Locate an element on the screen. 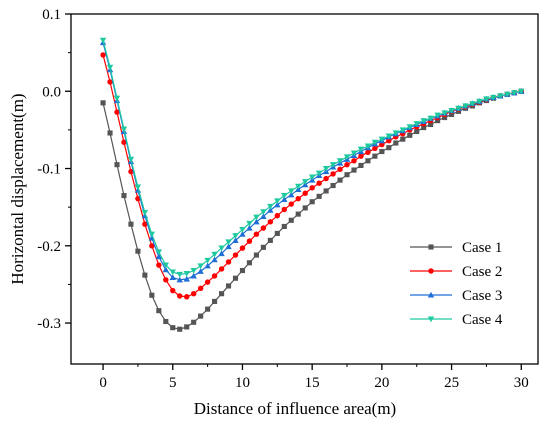  x-tick-label: 0 is located at coordinates (103, 383).